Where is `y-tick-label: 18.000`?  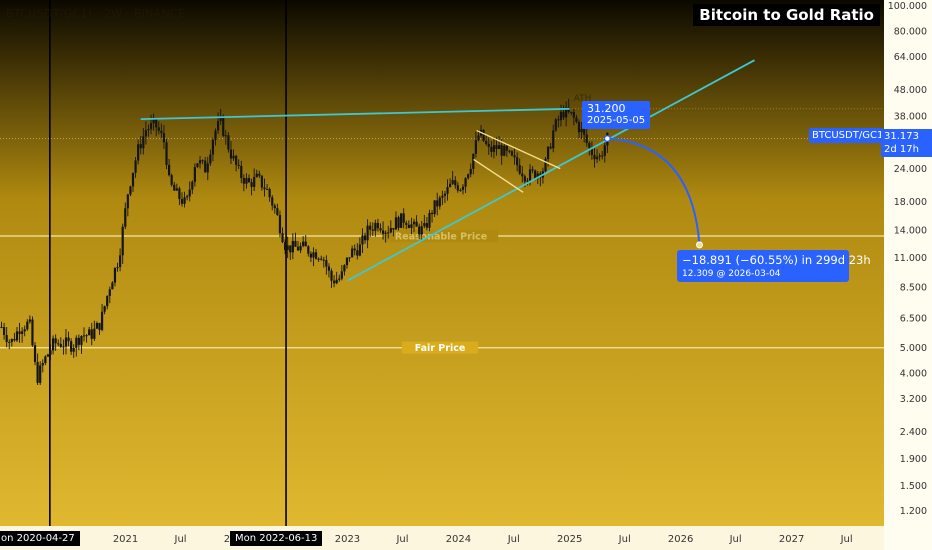
y-tick-label: 18.000 is located at coordinates (910, 202).